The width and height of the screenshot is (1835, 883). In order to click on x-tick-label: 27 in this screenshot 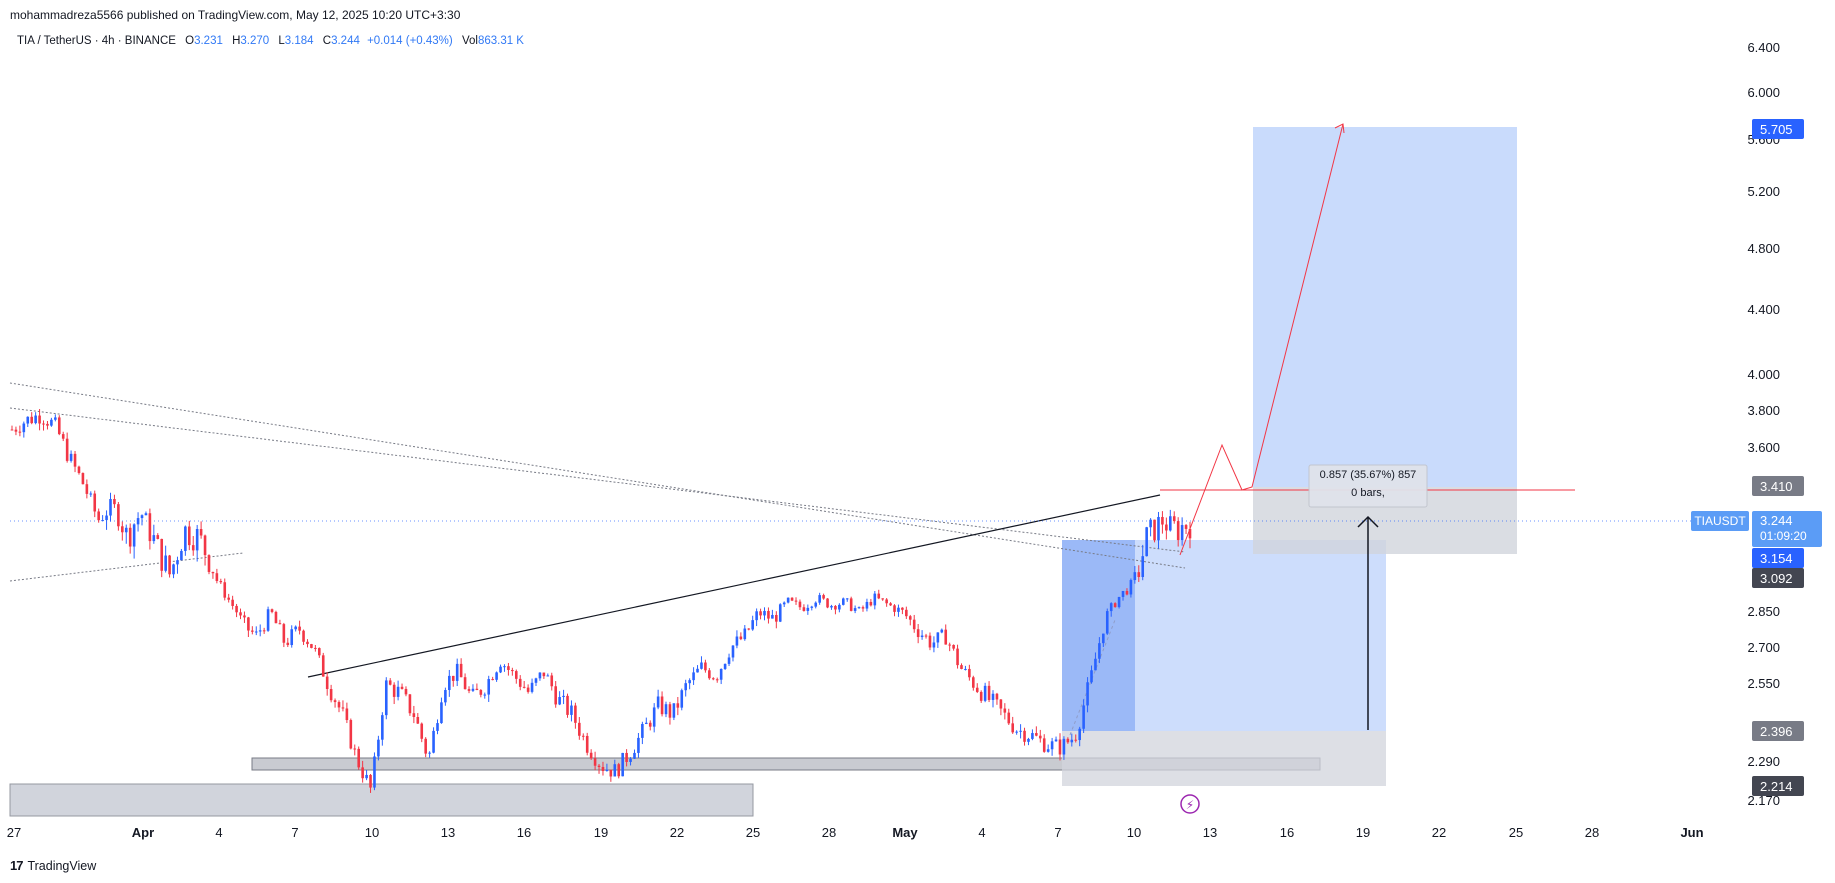, I will do `click(14, 832)`.